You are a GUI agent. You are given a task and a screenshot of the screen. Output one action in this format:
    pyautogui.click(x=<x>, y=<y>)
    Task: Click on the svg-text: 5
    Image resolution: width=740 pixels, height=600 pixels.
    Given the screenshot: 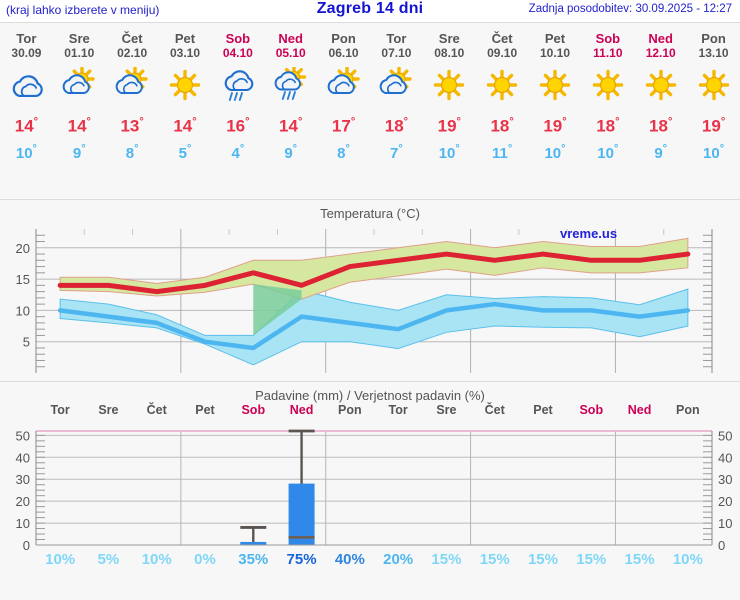 What is the action you would take?
    pyautogui.click(x=26, y=342)
    